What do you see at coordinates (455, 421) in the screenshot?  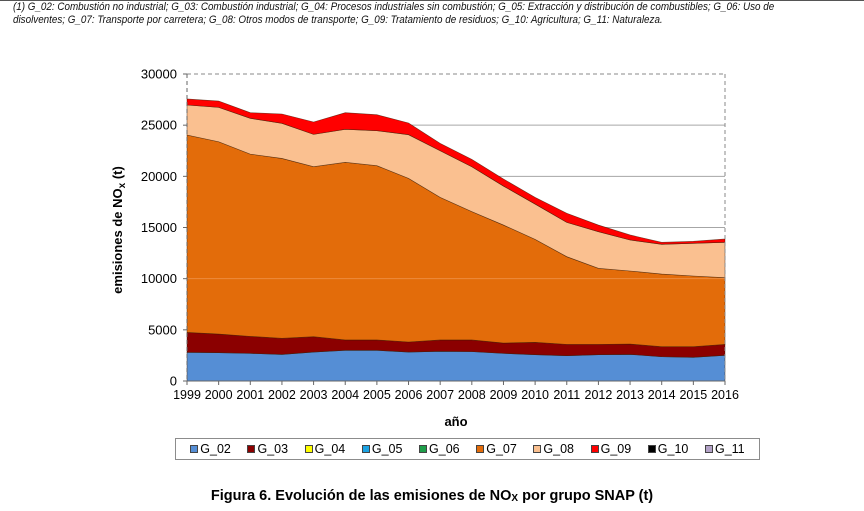 I see `x-axis-label: año` at bounding box center [455, 421].